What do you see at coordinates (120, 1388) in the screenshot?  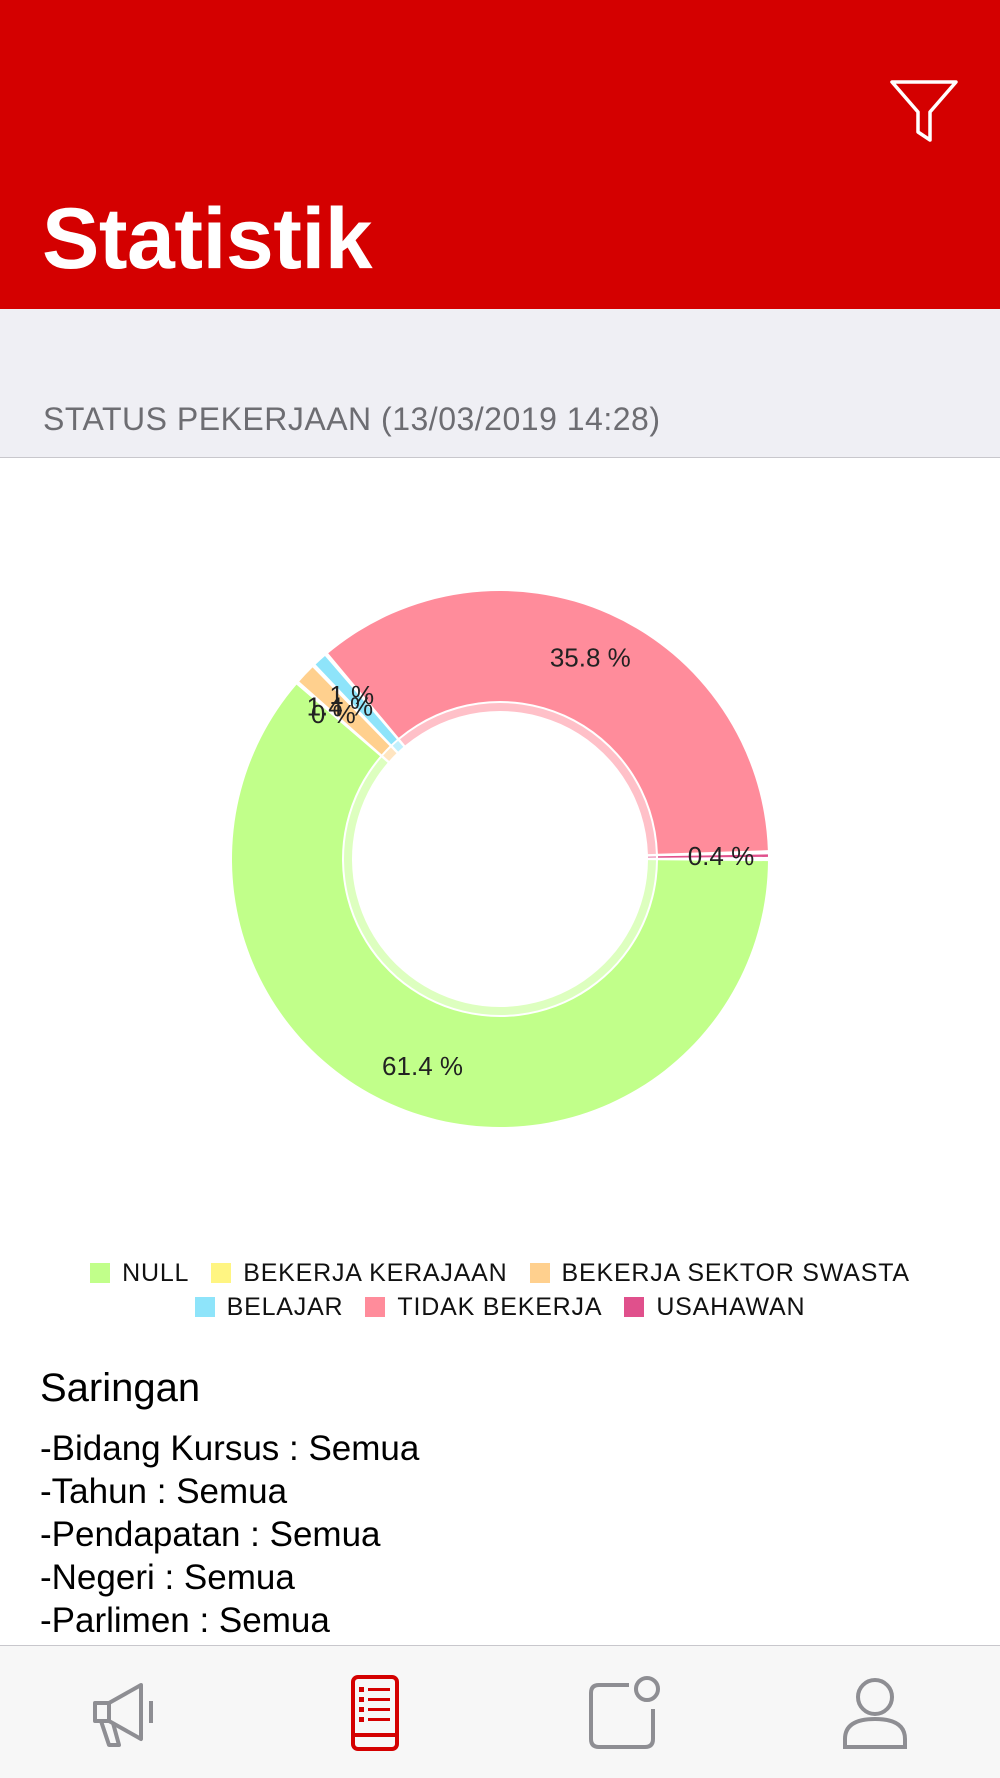 I see `filter-summary-title: Saringan` at bounding box center [120, 1388].